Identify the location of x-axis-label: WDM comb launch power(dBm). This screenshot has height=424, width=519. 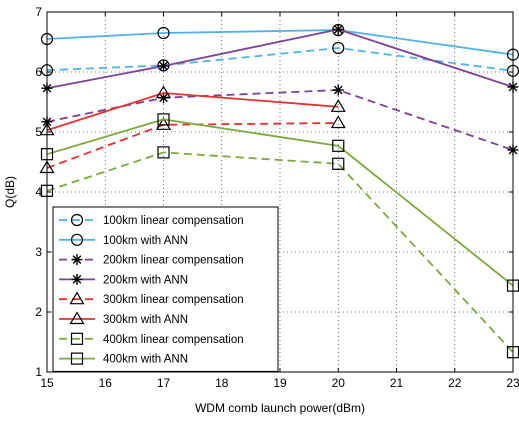
(280, 408).